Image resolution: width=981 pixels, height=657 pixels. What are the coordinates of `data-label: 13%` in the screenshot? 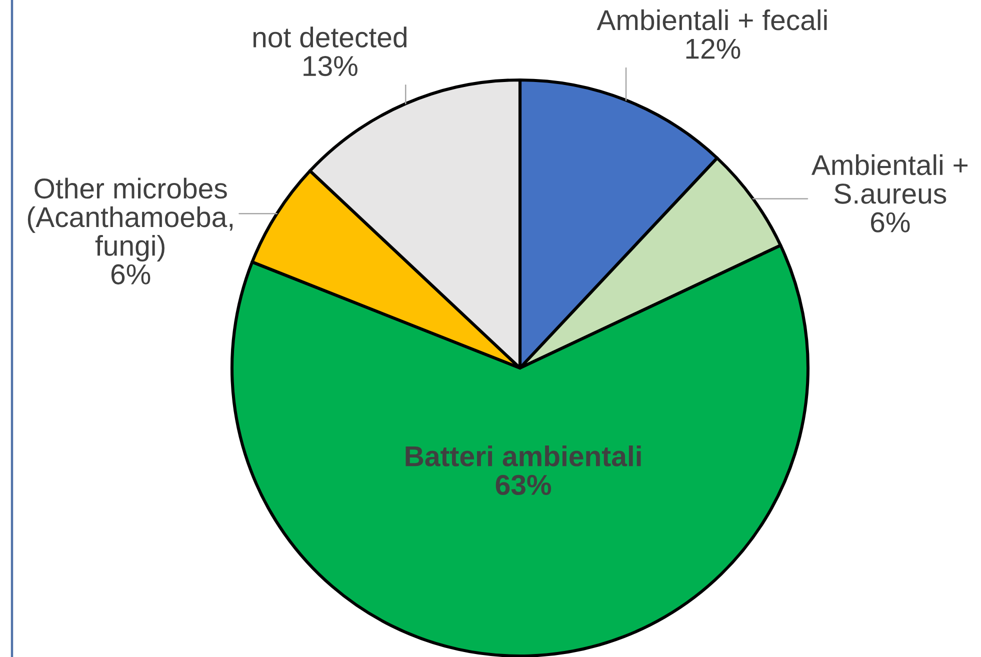 It's located at (331, 66).